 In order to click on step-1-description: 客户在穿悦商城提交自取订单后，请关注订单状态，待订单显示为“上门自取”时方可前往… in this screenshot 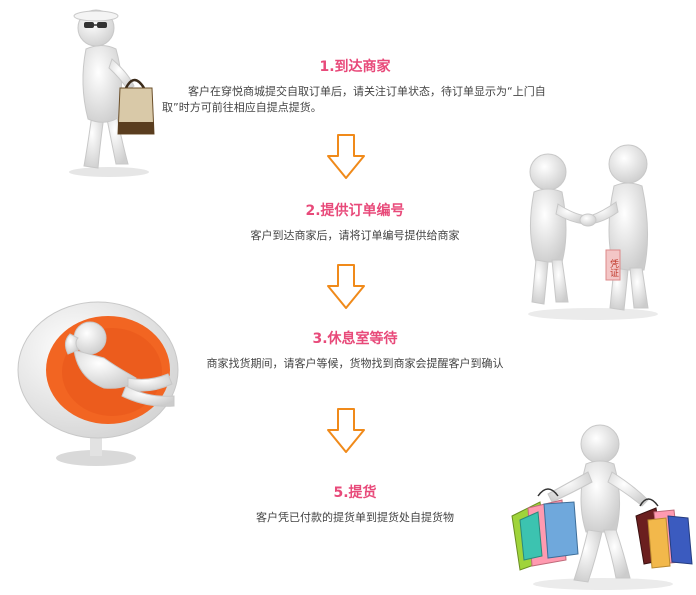, I will do `click(354, 99)`.